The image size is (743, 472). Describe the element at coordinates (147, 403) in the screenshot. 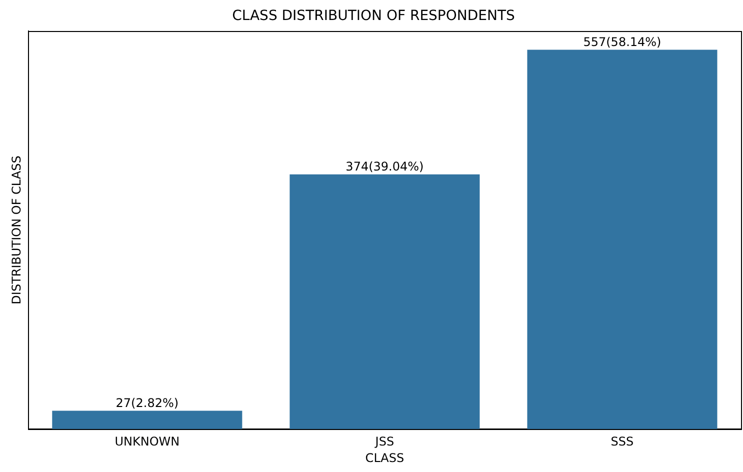

I see `data-label: 27(2.82%)` at that location.